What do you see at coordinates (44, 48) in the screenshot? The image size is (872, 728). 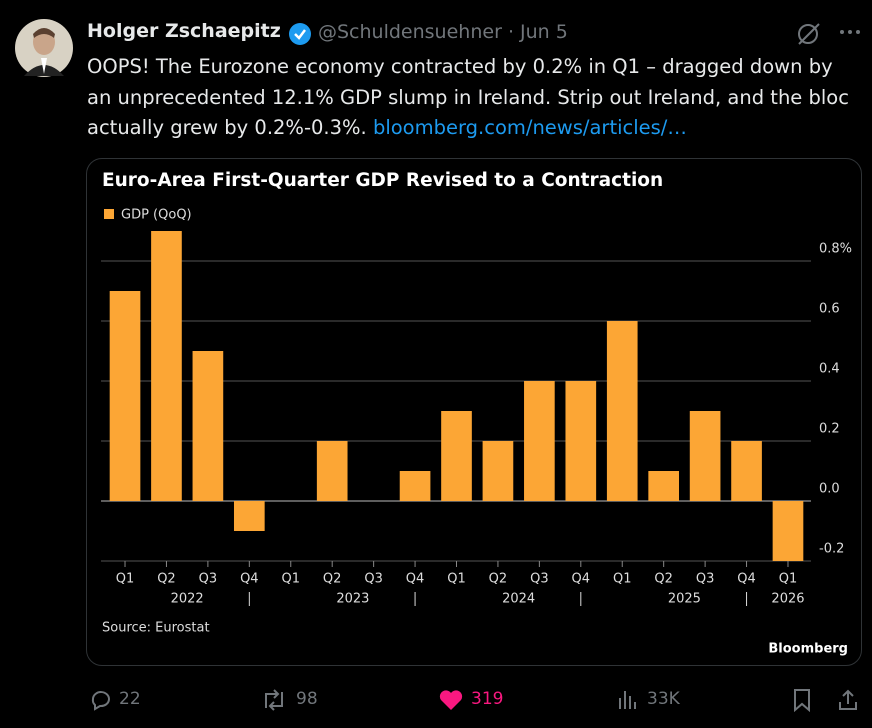 I see `avatar` at bounding box center [44, 48].